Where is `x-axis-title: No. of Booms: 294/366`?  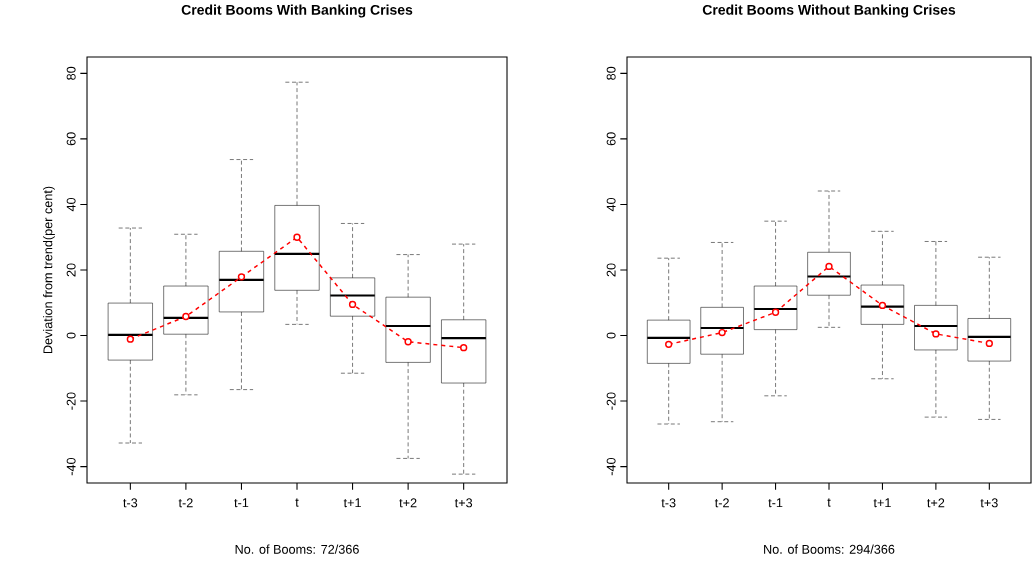 x-axis-title: No. of Booms: 294/366 is located at coordinates (829, 549).